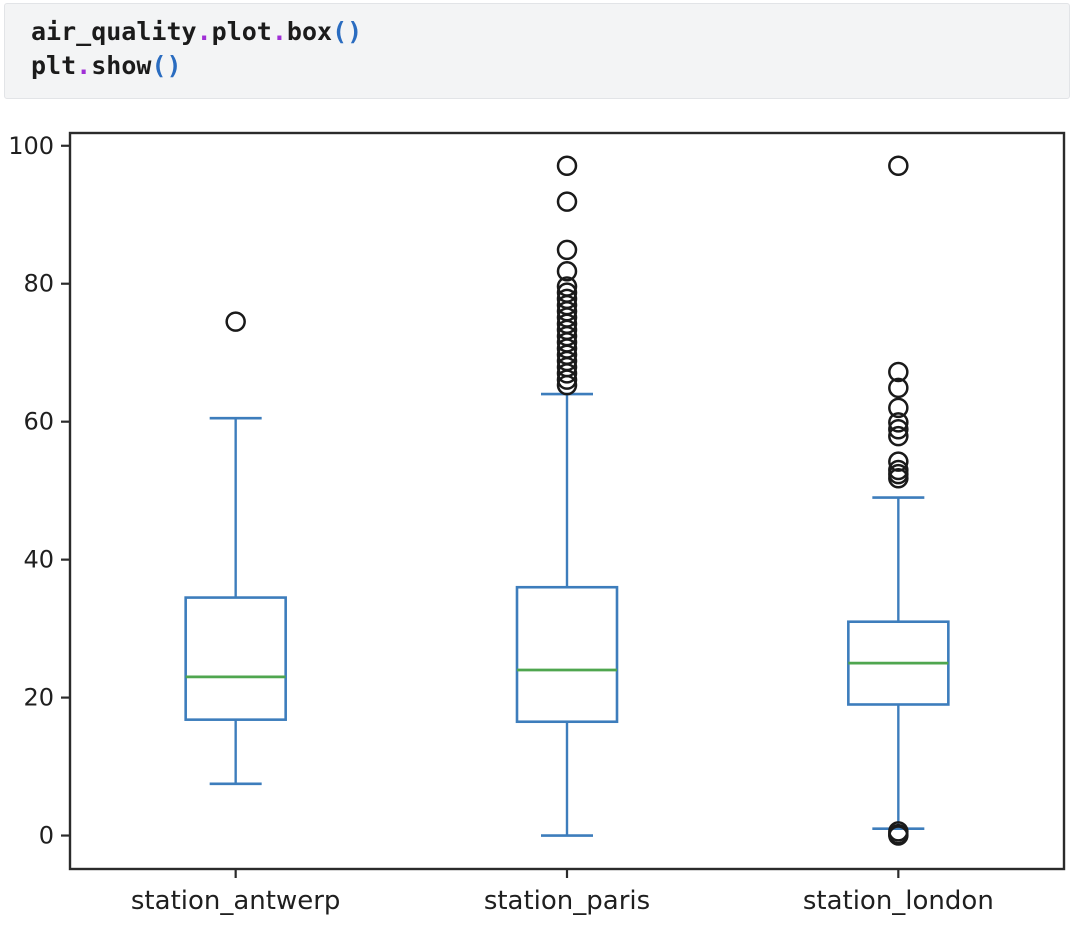 Image resolution: width=1076 pixels, height=940 pixels. I want to click on x-tick-label: station_paris, so click(567, 901).